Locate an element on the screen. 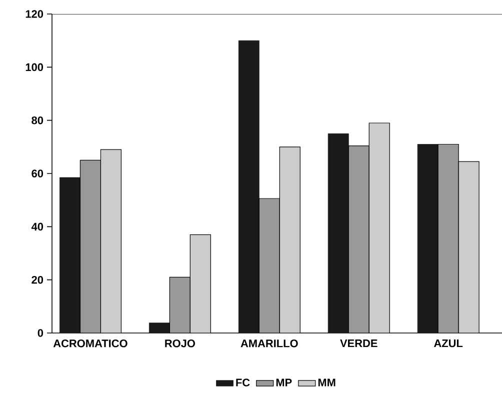 Image resolution: width=502 pixels, height=407 pixels. legend-label: FC is located at coordinates (243, 382).